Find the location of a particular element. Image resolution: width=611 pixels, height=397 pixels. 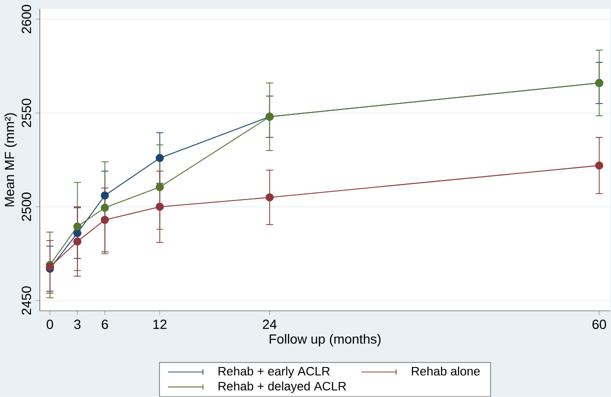

legend-label: Rehab + delayed ACLR is located at coordinates (282, 388).